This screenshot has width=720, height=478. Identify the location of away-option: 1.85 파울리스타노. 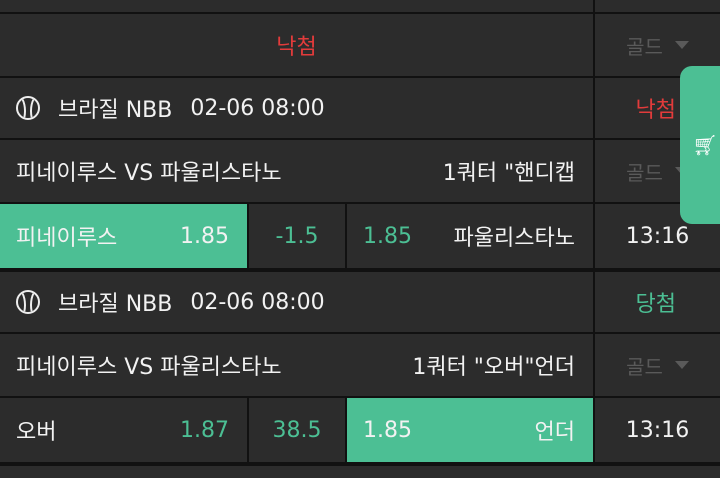
(470, 236).